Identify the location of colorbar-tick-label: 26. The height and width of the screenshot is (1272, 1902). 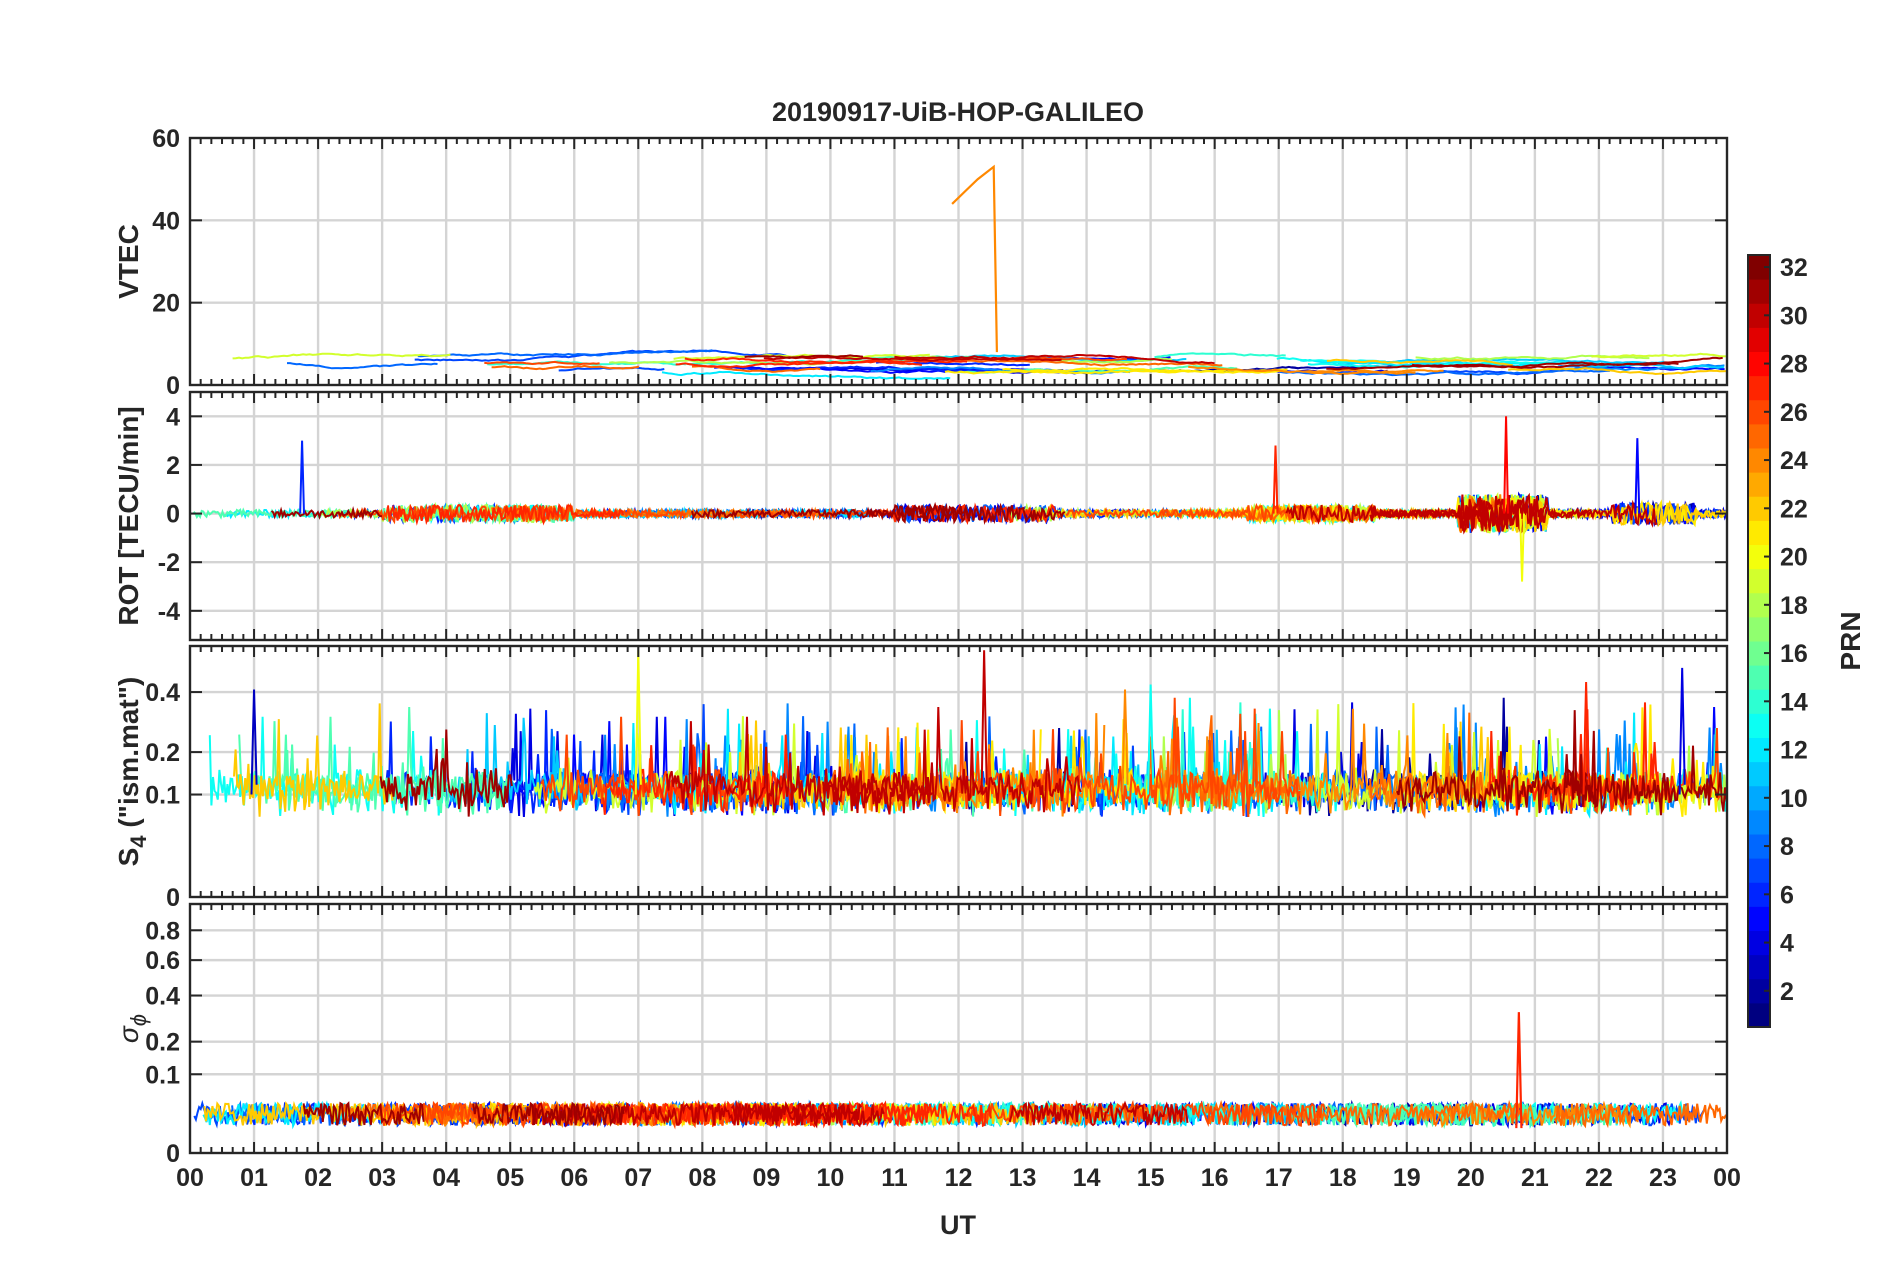
(1794, 413).